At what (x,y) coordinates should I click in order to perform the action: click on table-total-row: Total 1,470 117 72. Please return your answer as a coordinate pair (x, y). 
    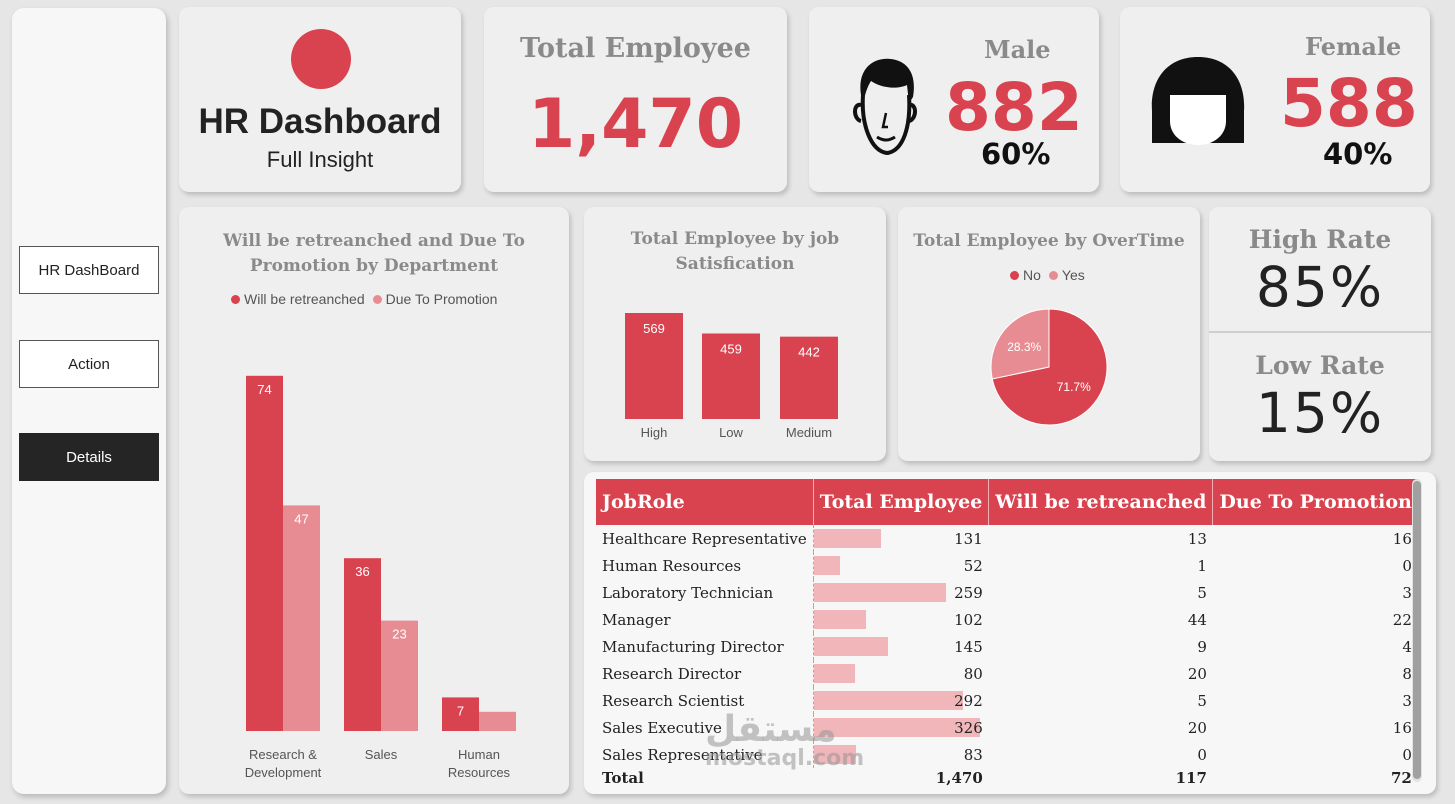
    Looking at the image, I should click on (1007, 778).